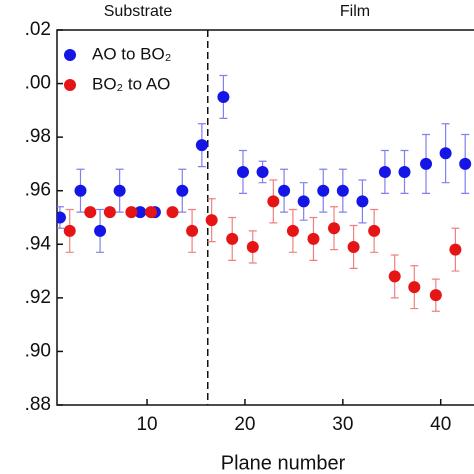 This screenshot has width=474, height=474. What do you see at coordinates (131, 53) in the screenshot?
I see `legend-label: AO to BO₂` at bounding box center [131, 53].